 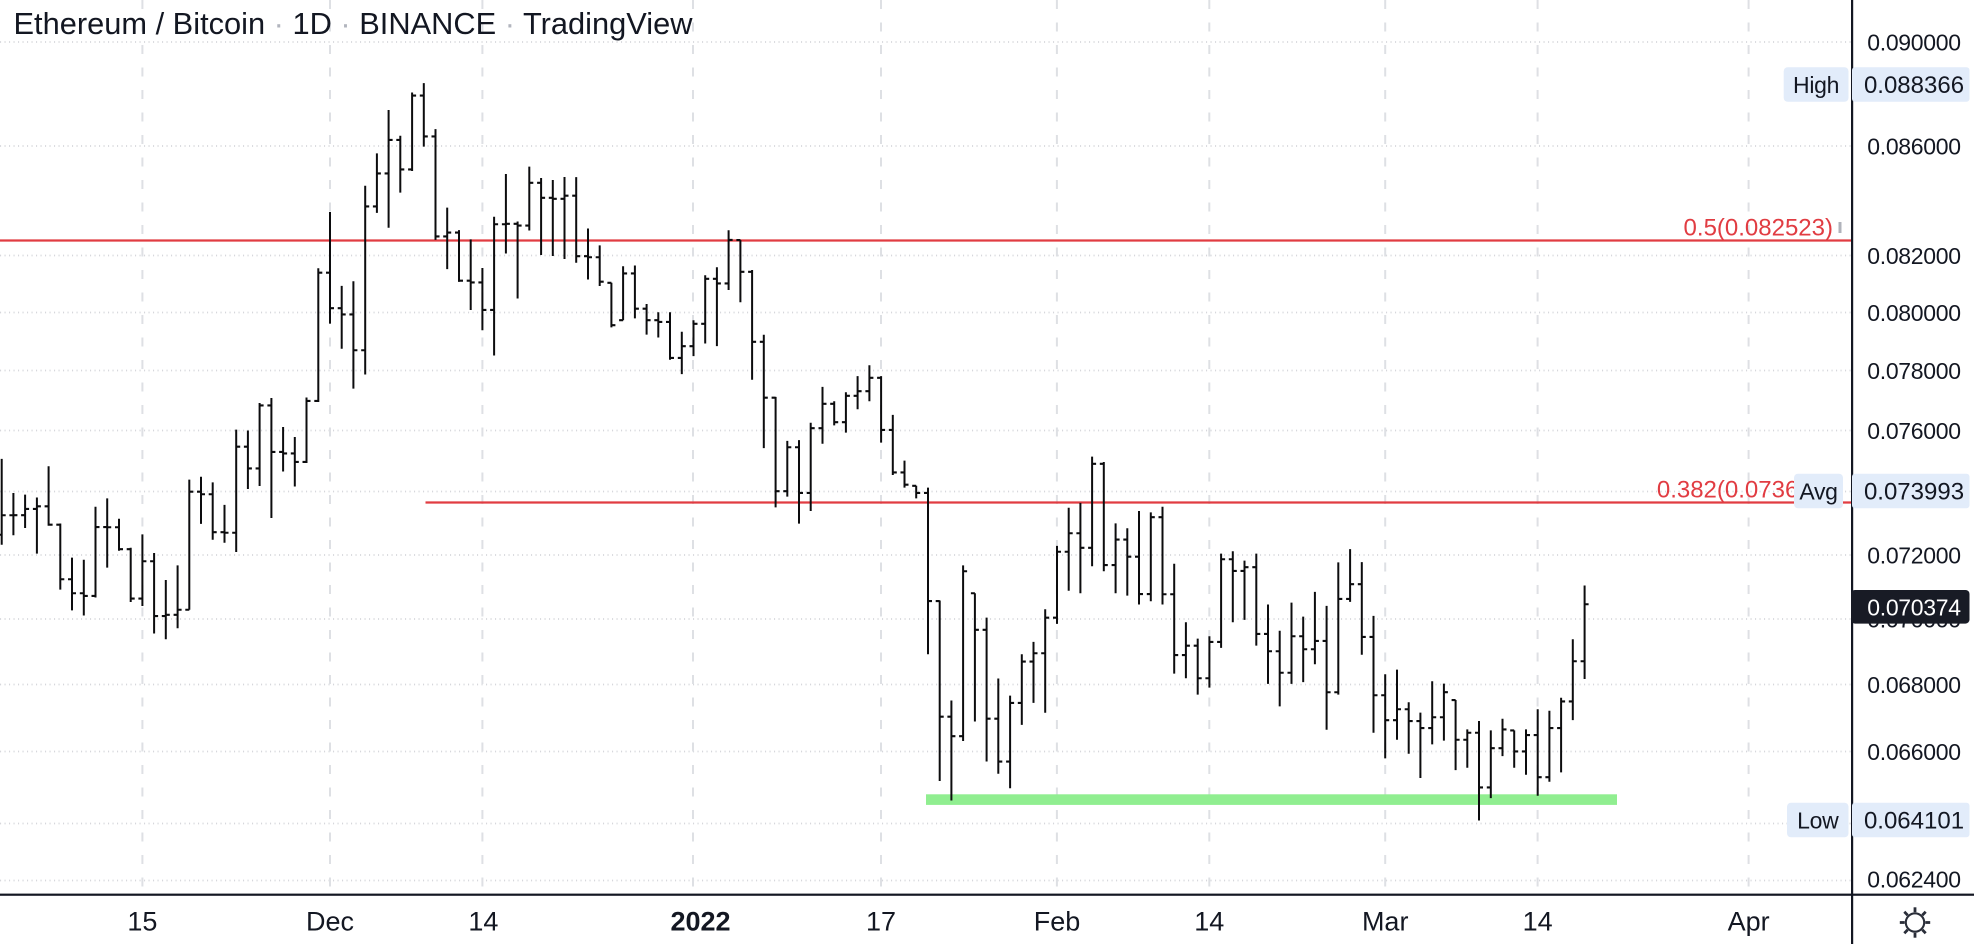 What do you see at coordinates (1385, 922) in the screenshot?
I see `svg-text: Mar` at bounding box center [1385, 922].